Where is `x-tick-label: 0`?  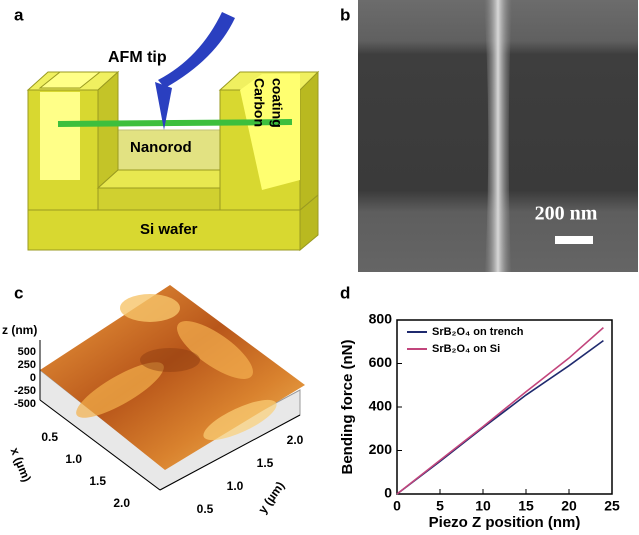
x-tick-label: 0 is located at coordinates (397, 506).